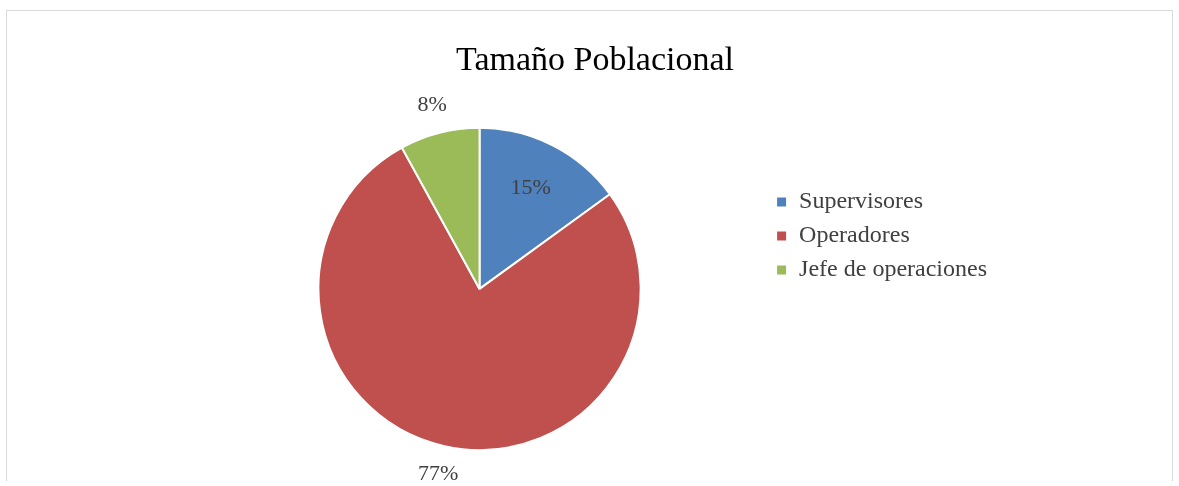 This screenshot has height=486, width=1179. Describe the element at coordinates (861, 200) in the screenshot. I see `legend-label: Supervisores` at that location.